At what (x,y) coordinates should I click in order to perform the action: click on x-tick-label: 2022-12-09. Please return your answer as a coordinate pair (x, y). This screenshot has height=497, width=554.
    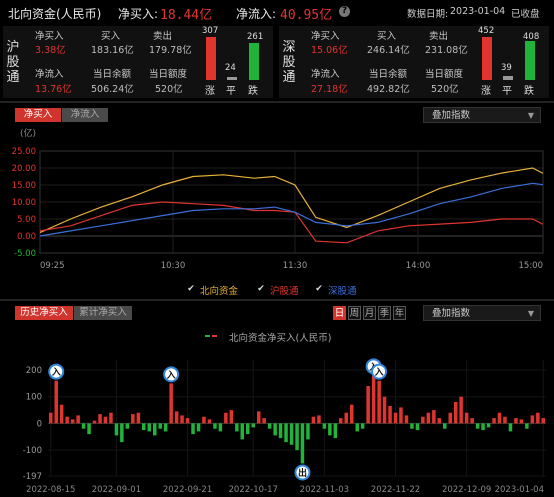
    Looking at the image, I should click on (466, 490).